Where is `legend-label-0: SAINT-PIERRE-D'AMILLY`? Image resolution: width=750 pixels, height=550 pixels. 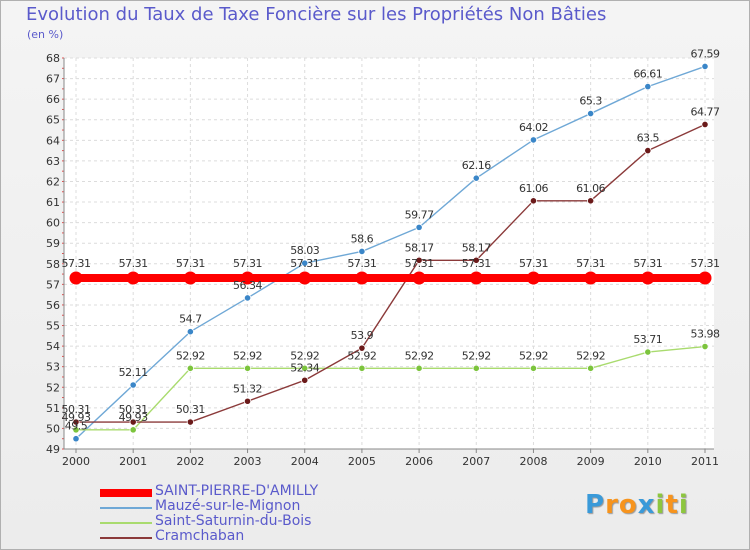 legend-label-0: SAINT-PIERRE-D'AMILLY is located at coordinates (237, 491).